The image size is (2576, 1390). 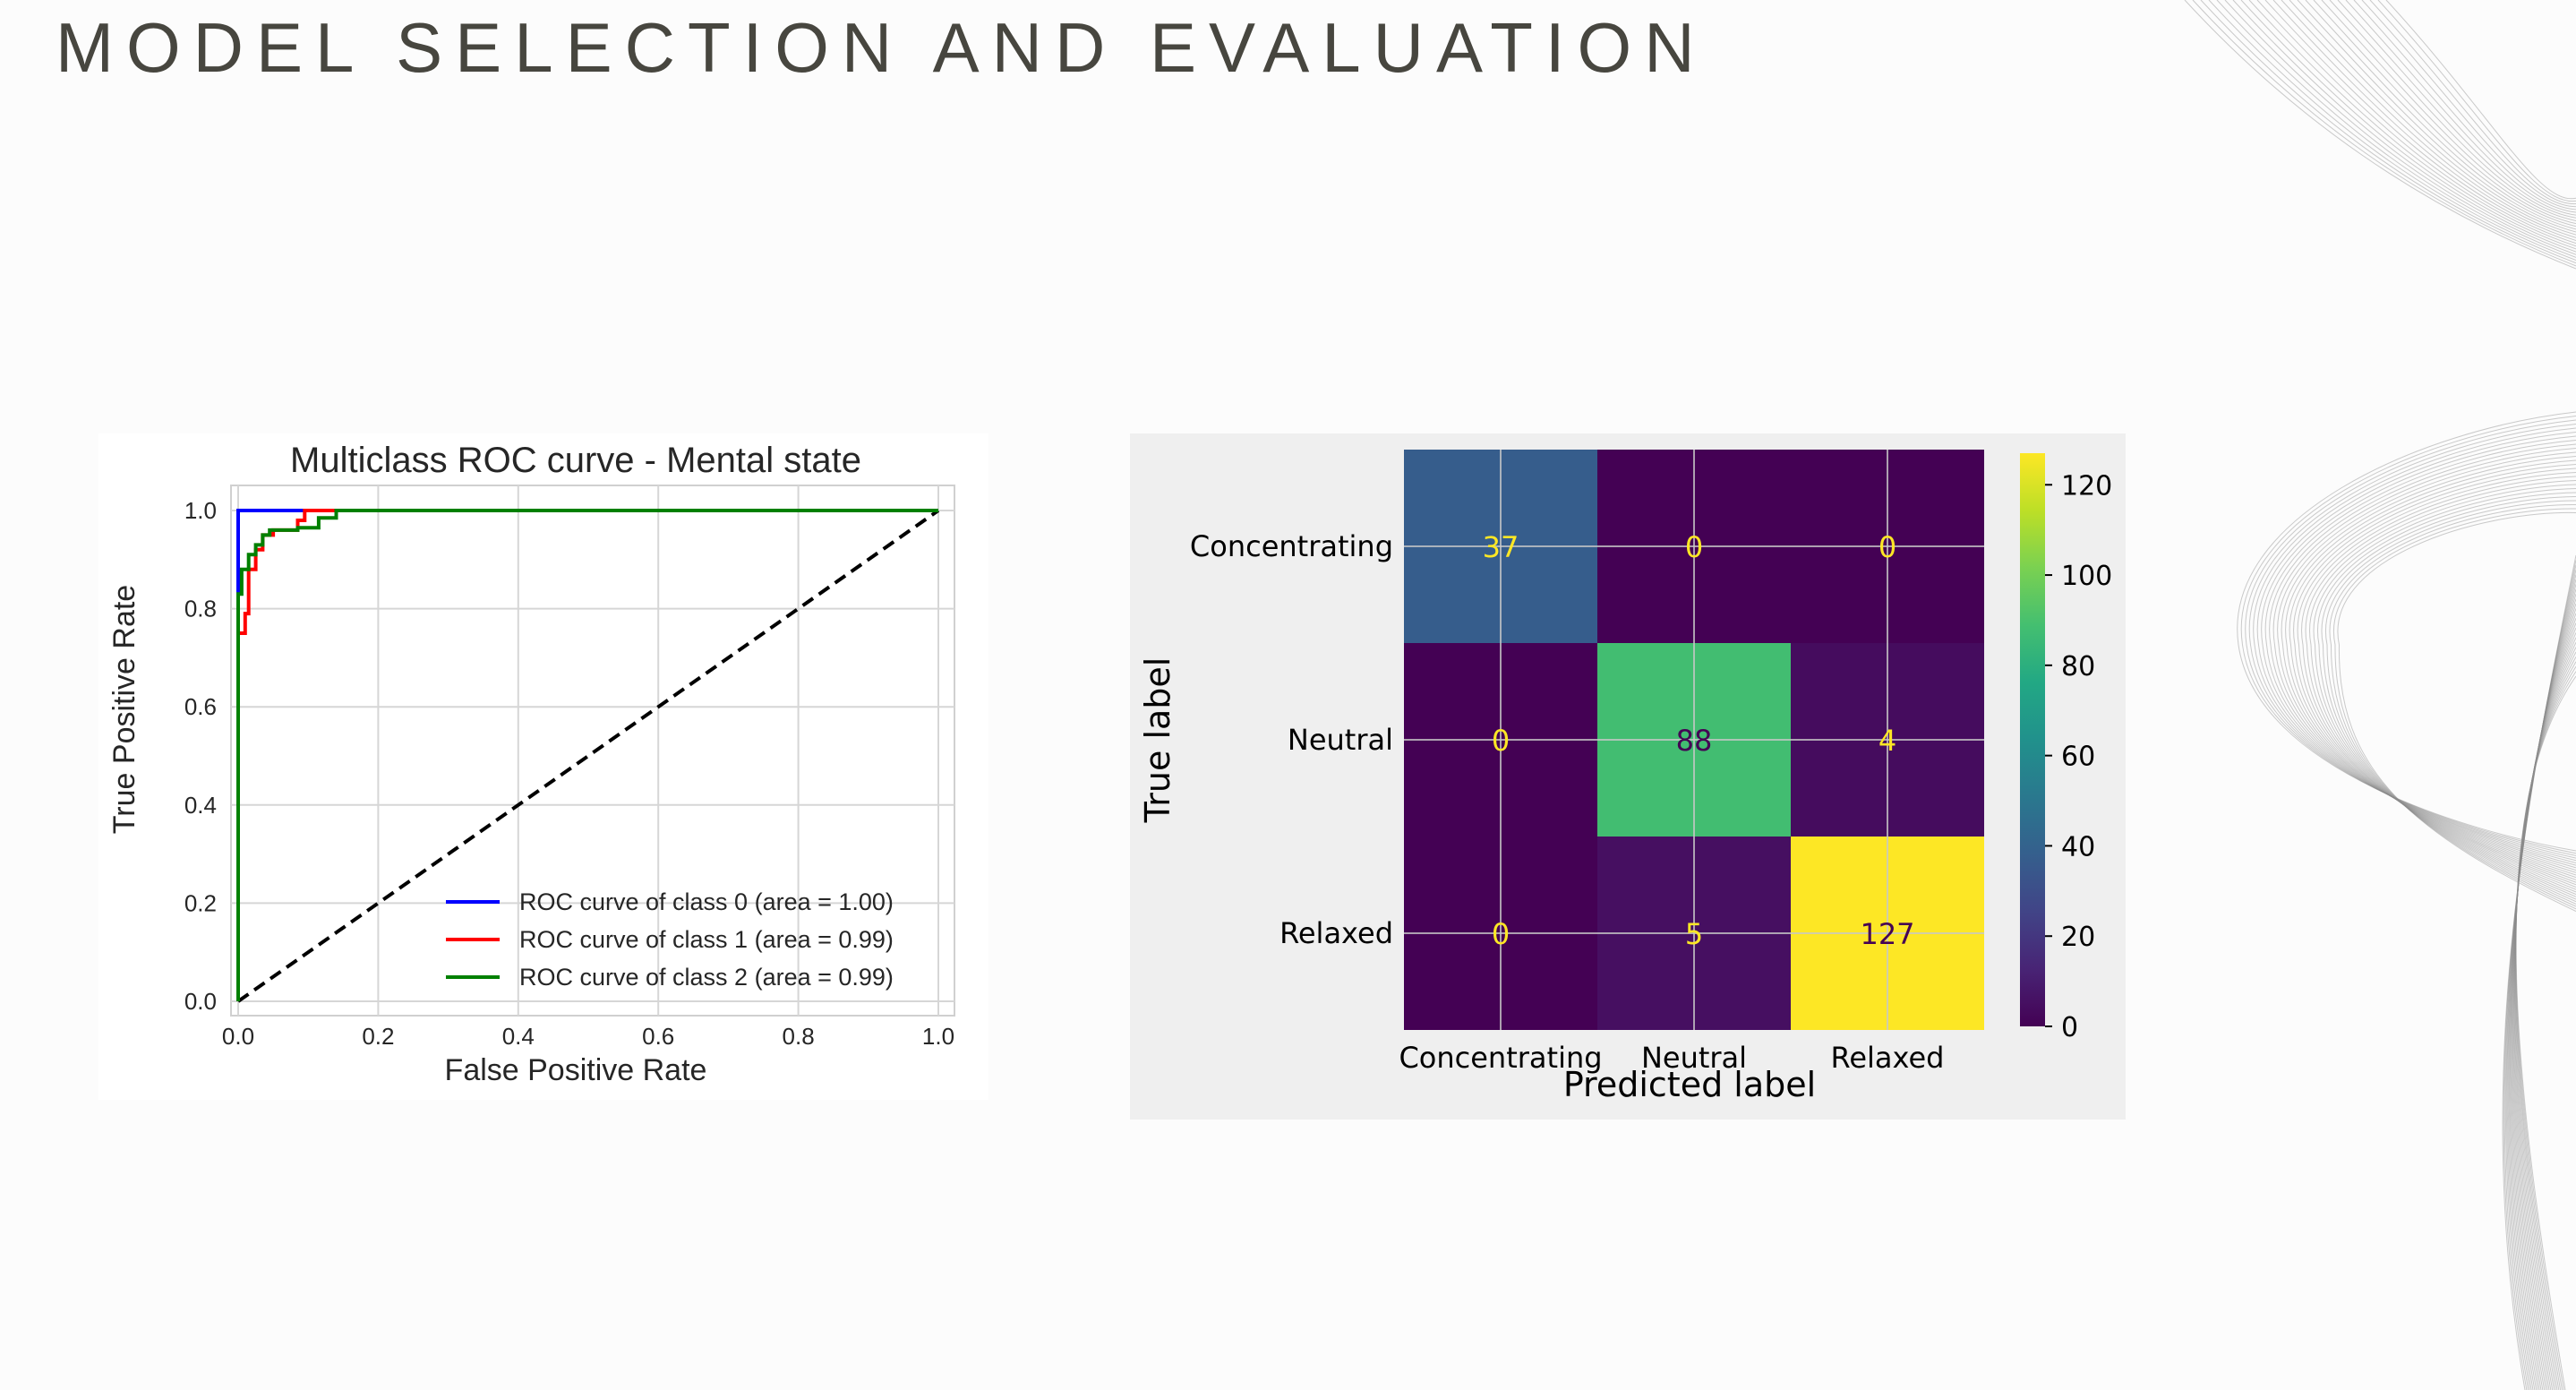 What do you see at coordinates (1500, 1058) in the screenshot?
I see `cm-x-tick-label: Concentrating` at bounding box center [1500, 1058].